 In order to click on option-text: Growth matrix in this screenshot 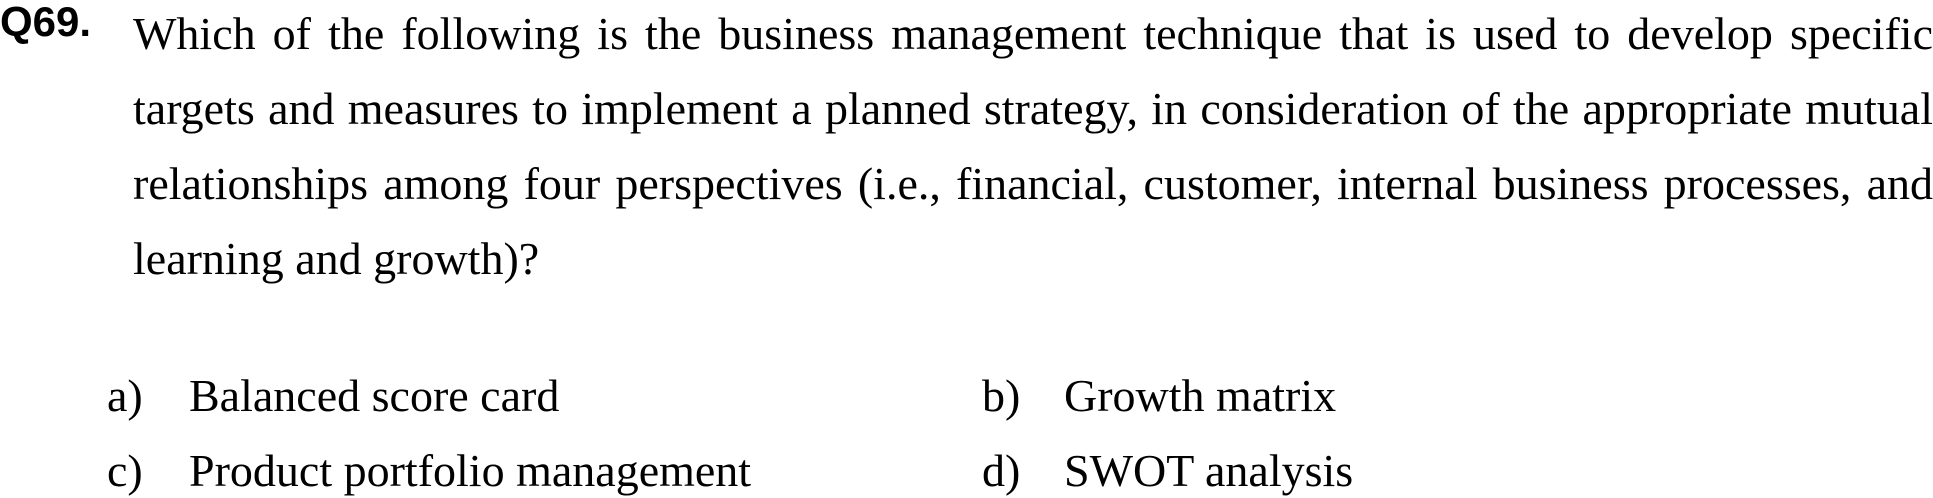, I will do `click(1200, 395)`.